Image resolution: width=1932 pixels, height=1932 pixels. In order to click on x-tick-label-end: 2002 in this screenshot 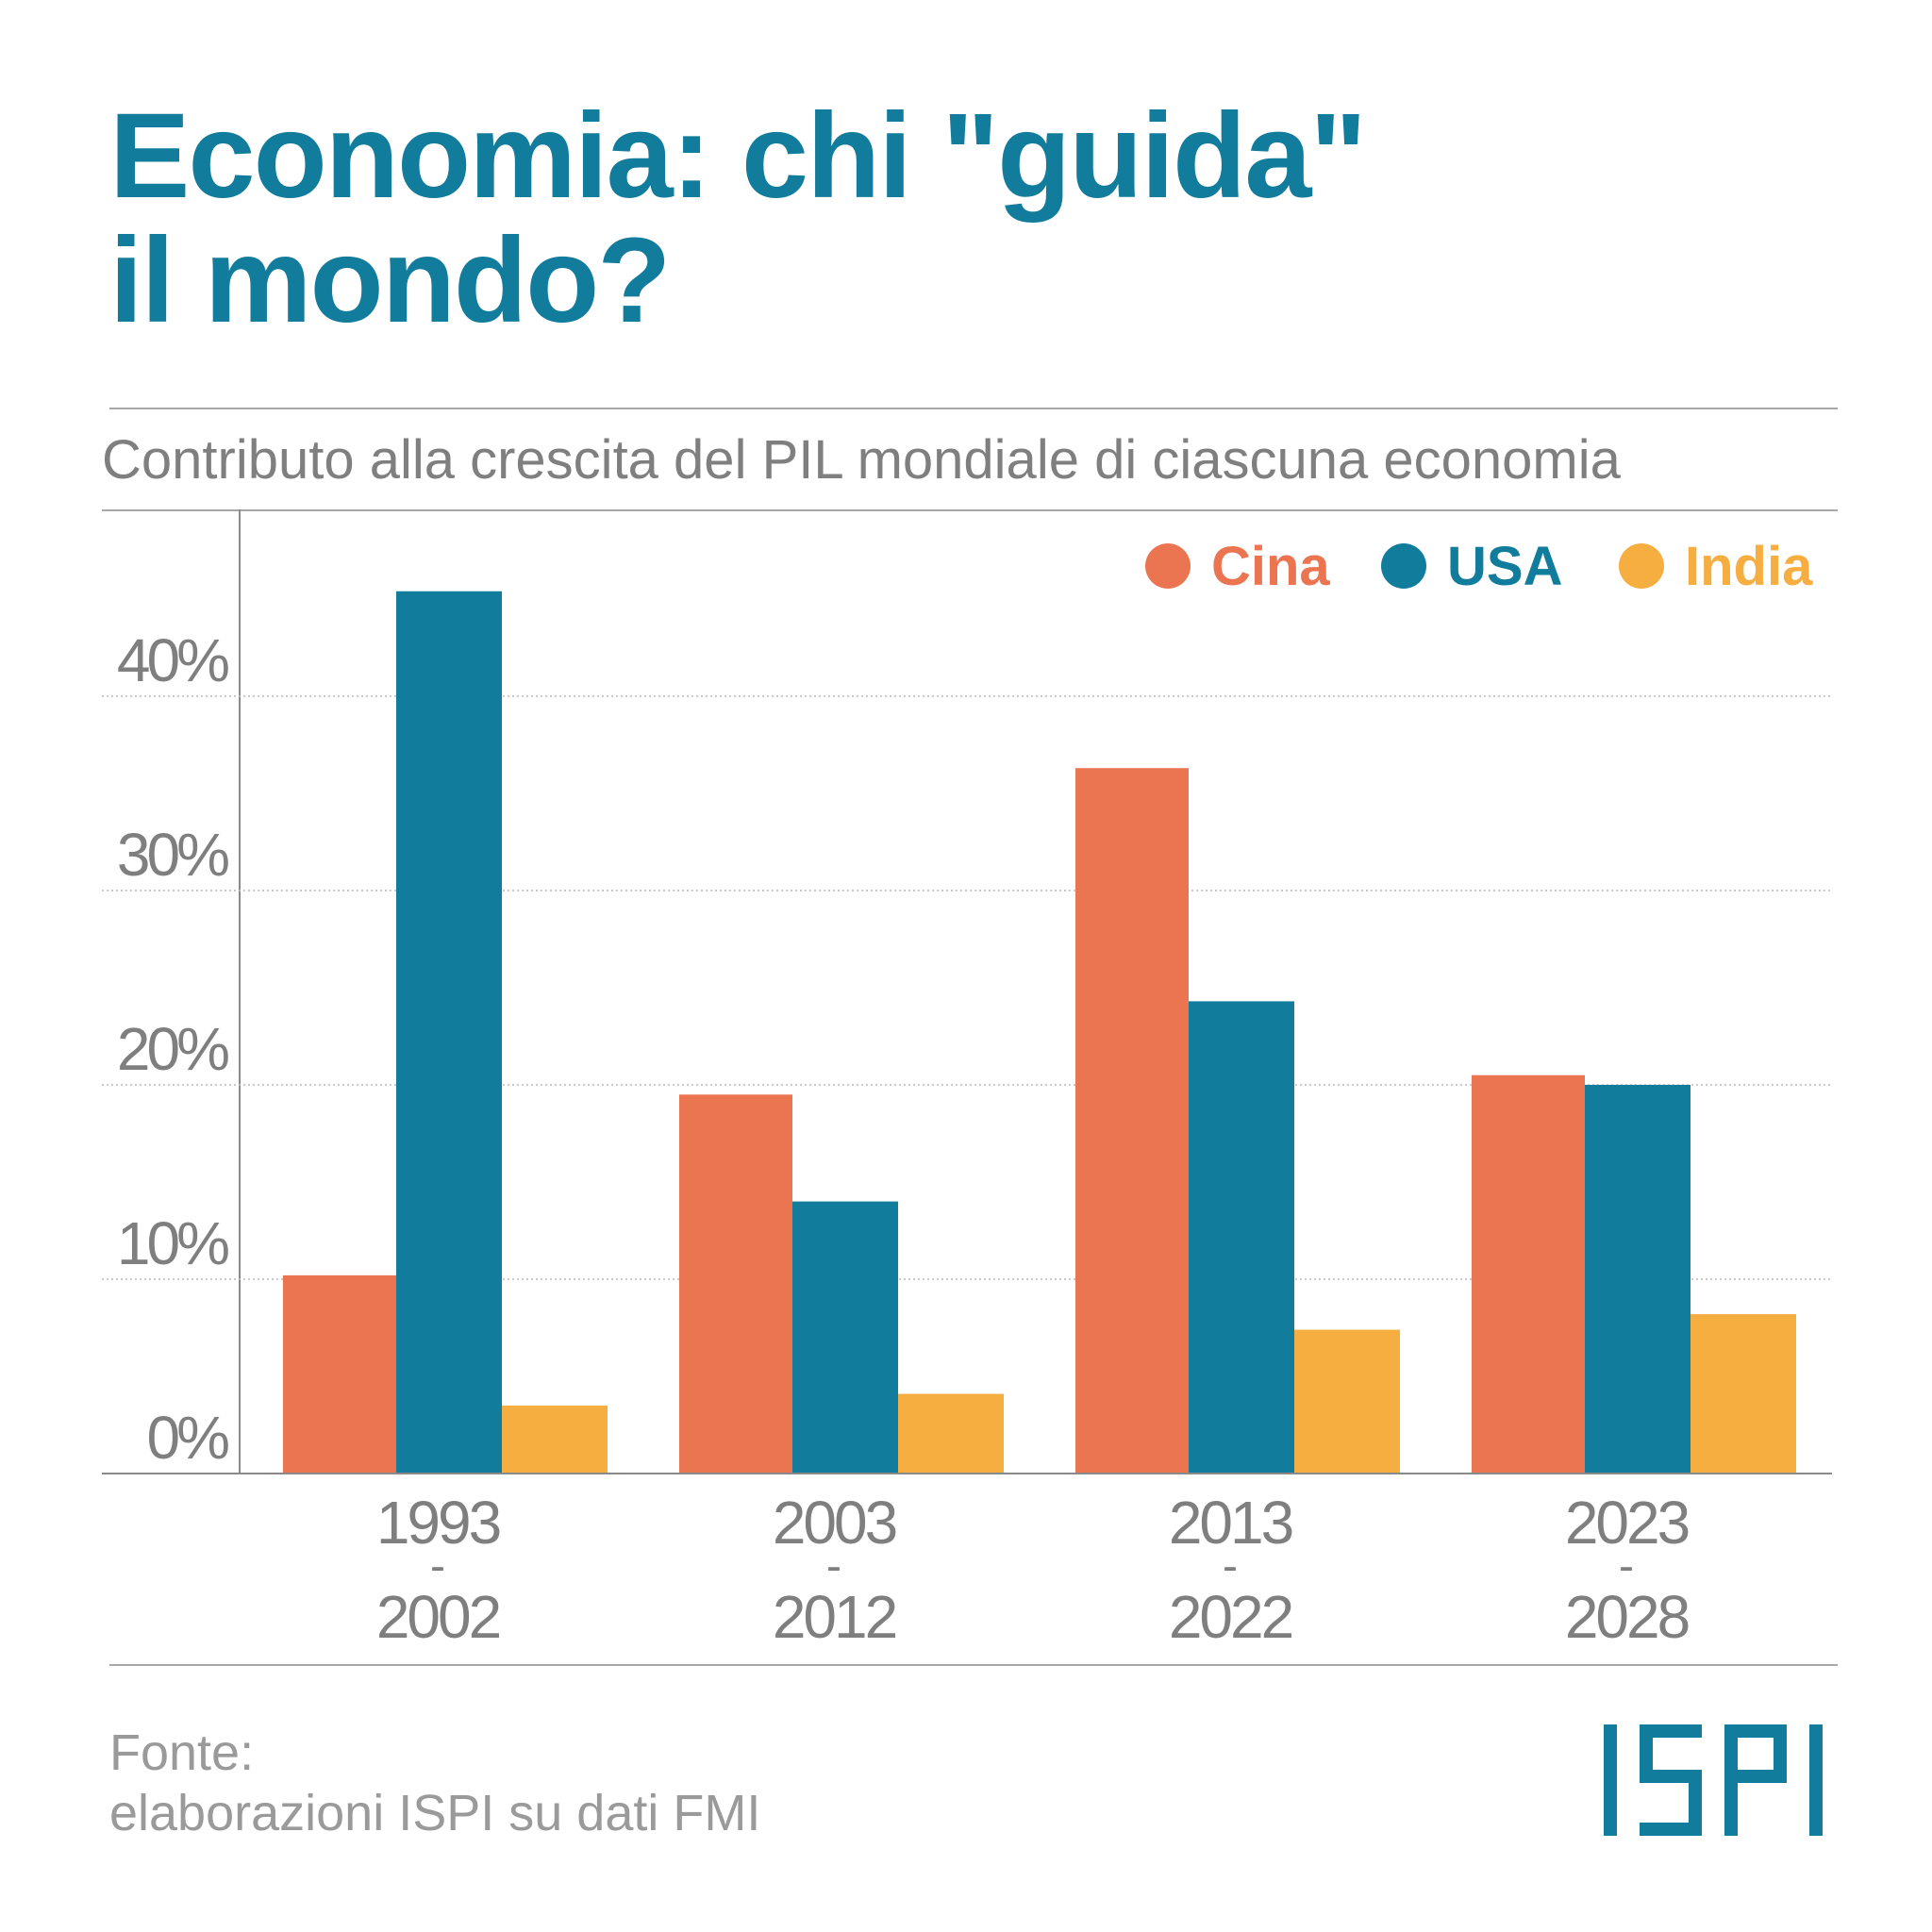, I will do `click(438, 1617)`.